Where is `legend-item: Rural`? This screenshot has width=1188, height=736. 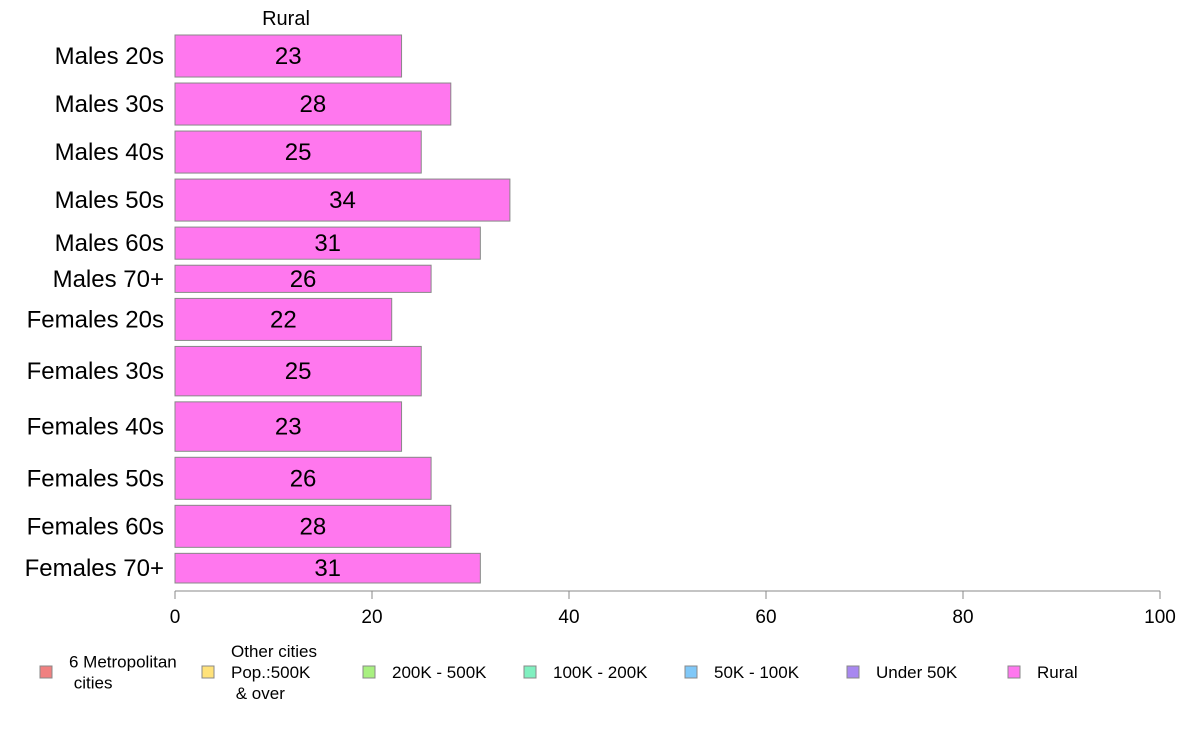 legend-item: Rural is located at coordinates (1042, 672).